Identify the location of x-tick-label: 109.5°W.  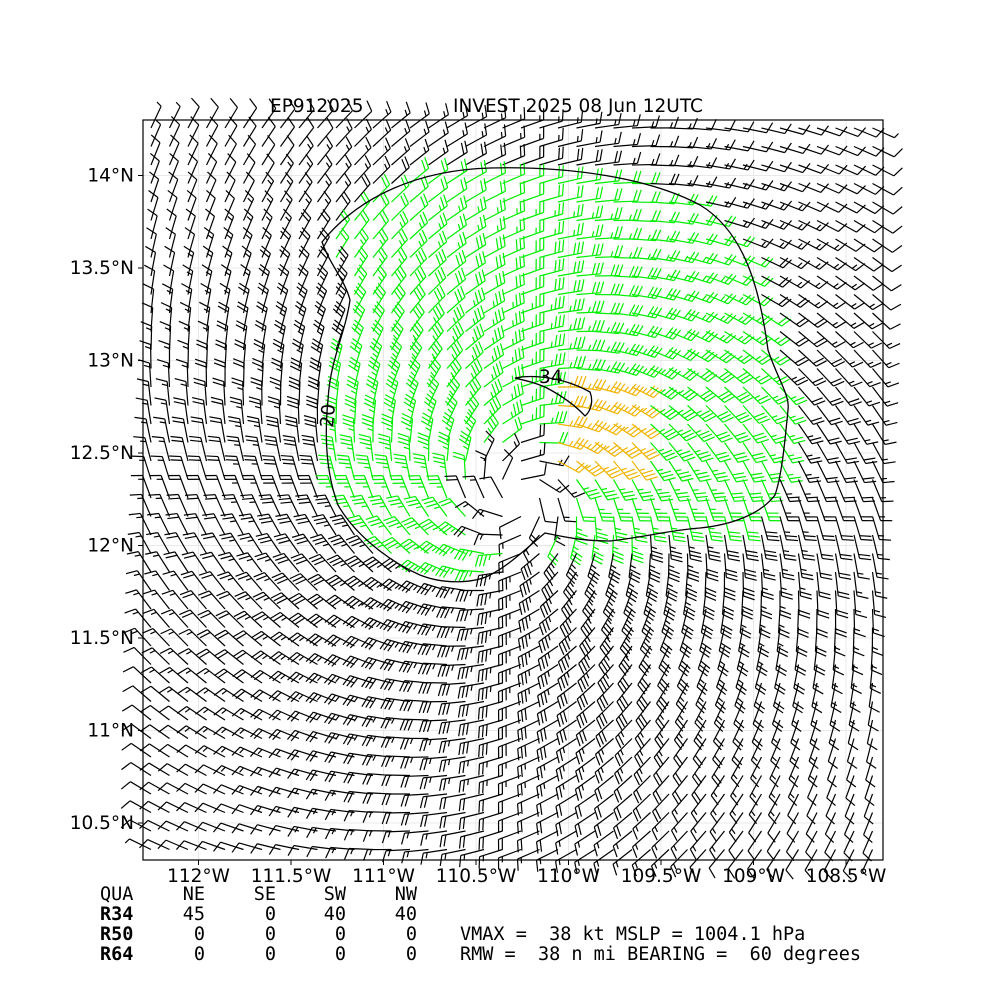
(661, 876).